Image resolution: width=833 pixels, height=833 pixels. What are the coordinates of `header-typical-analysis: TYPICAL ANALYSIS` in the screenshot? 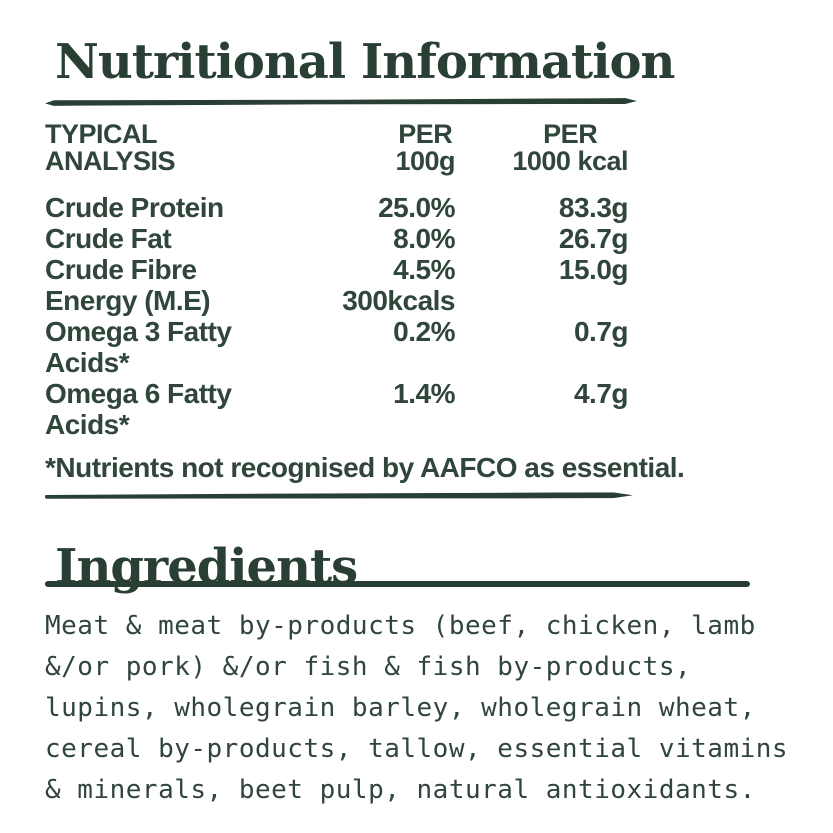 It's located at (175, 147).